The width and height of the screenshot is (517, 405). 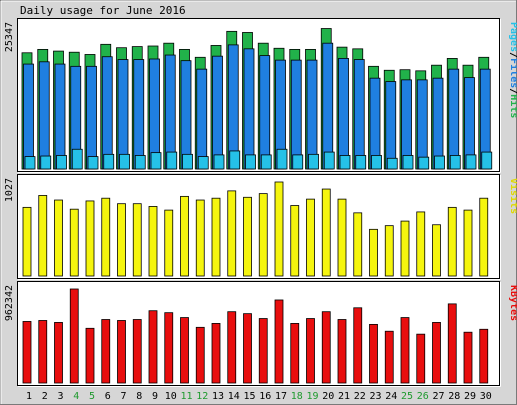 I want to click on panel-visits-legend: Visits, so click(x=512, y=196).